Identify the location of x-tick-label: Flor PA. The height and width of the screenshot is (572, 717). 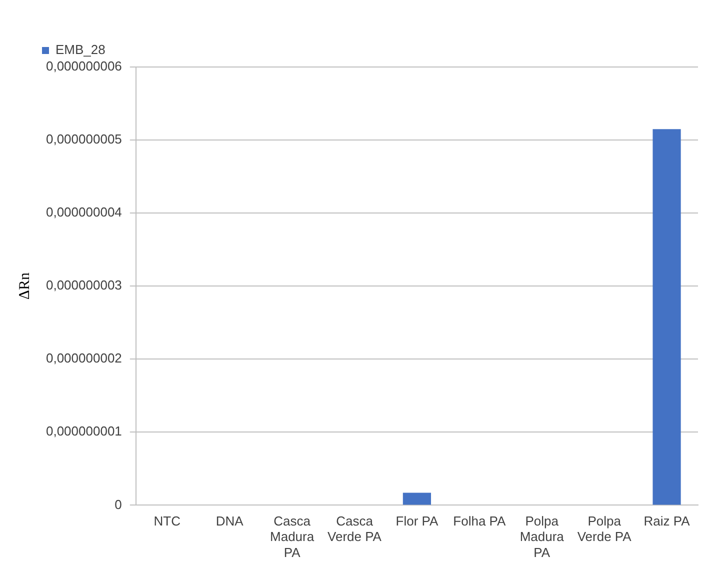
(417, 521).